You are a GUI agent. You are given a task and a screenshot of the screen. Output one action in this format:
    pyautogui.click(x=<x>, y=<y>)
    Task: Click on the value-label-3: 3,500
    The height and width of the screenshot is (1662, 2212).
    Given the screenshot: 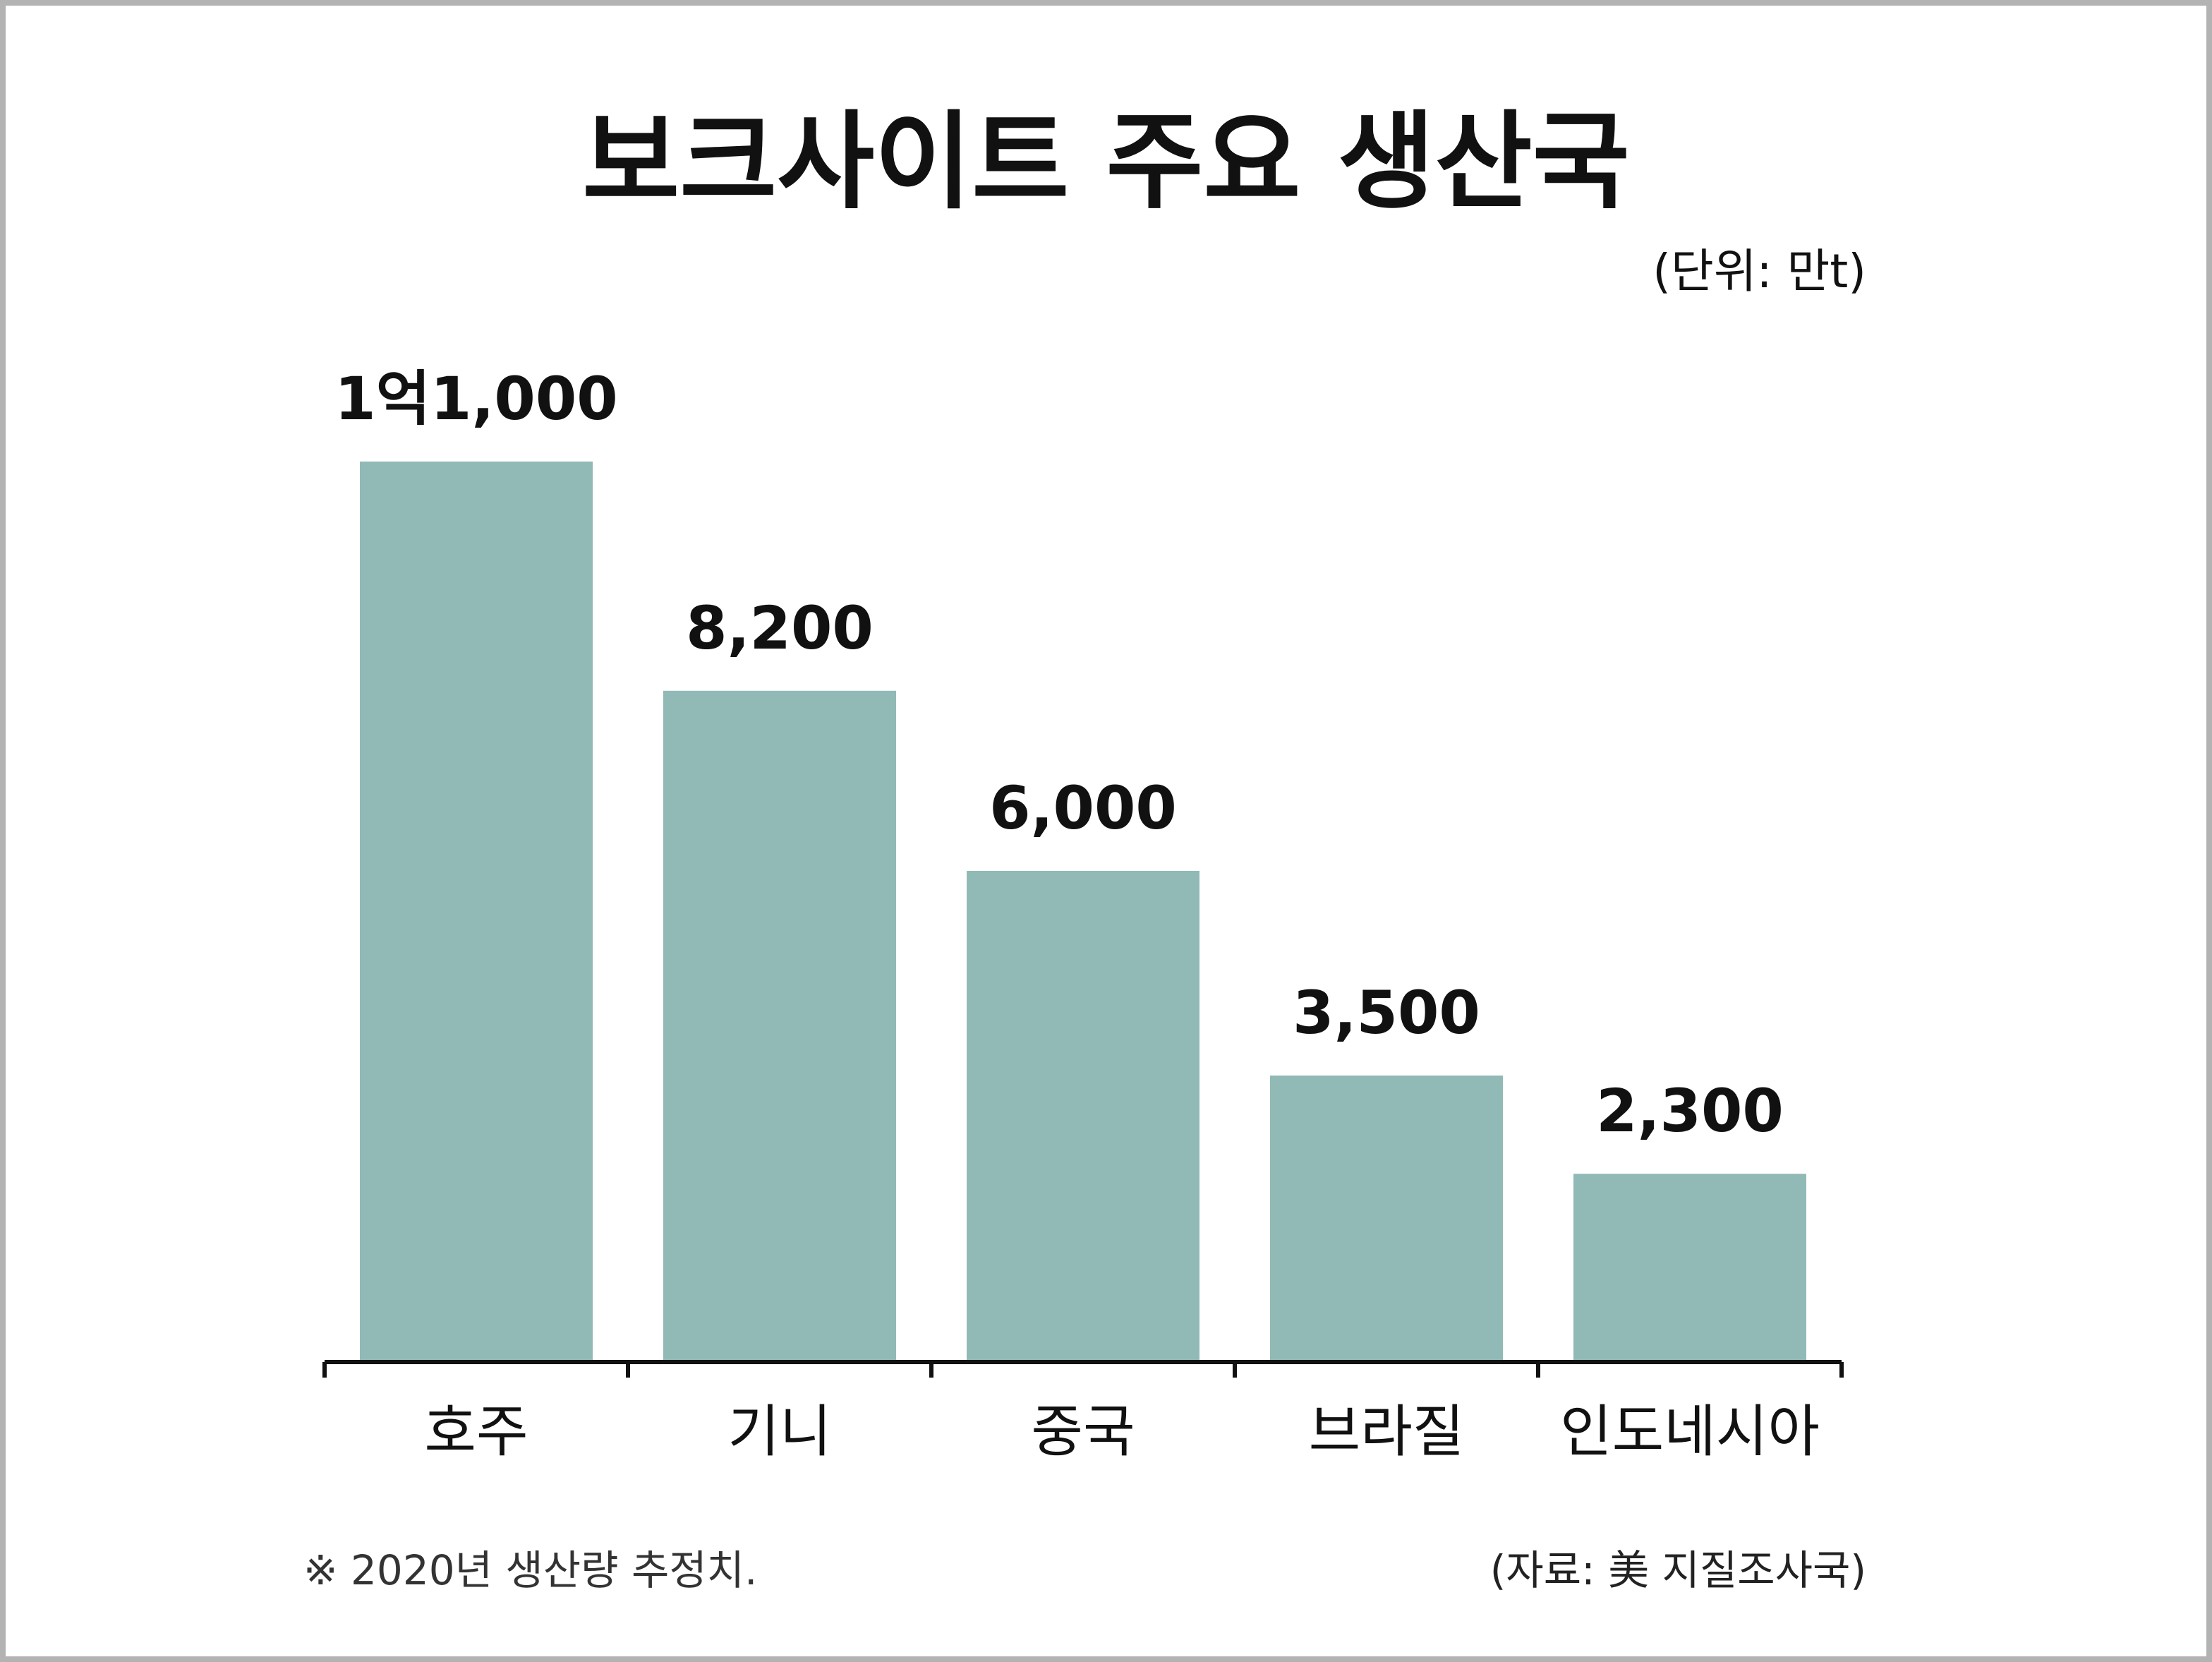 What is the action you would take?
    pyautogui.click(x=1386, y=1012)
    